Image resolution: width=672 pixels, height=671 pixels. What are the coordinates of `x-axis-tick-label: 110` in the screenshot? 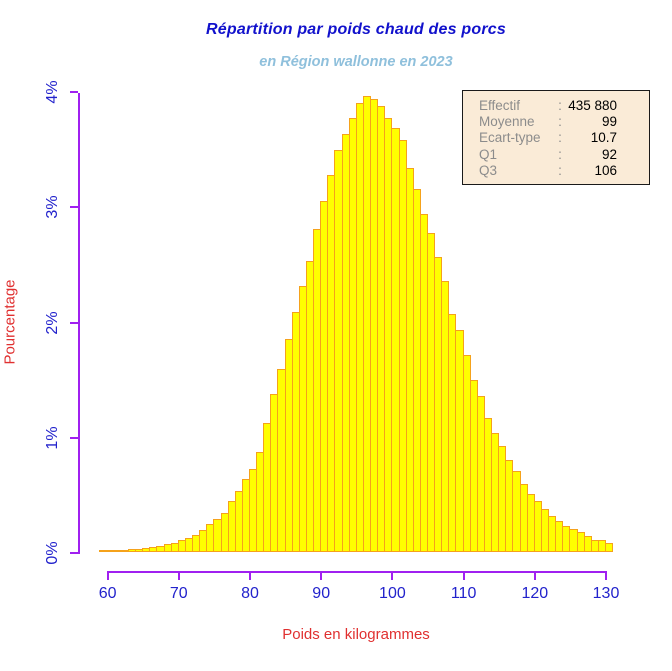 It's located at (463, 593).